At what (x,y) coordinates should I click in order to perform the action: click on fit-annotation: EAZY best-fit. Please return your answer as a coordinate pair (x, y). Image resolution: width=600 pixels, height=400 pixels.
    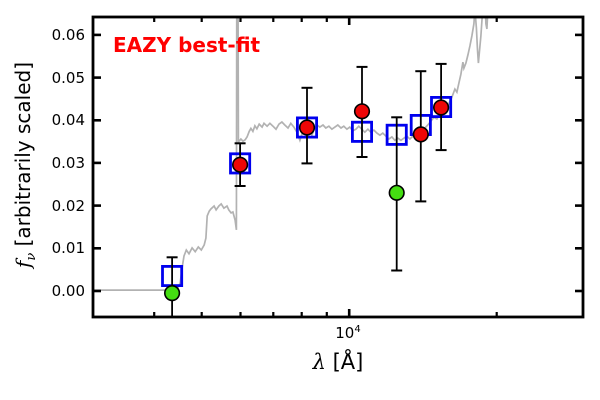
    Looking at the image, I should click on (187, 45).